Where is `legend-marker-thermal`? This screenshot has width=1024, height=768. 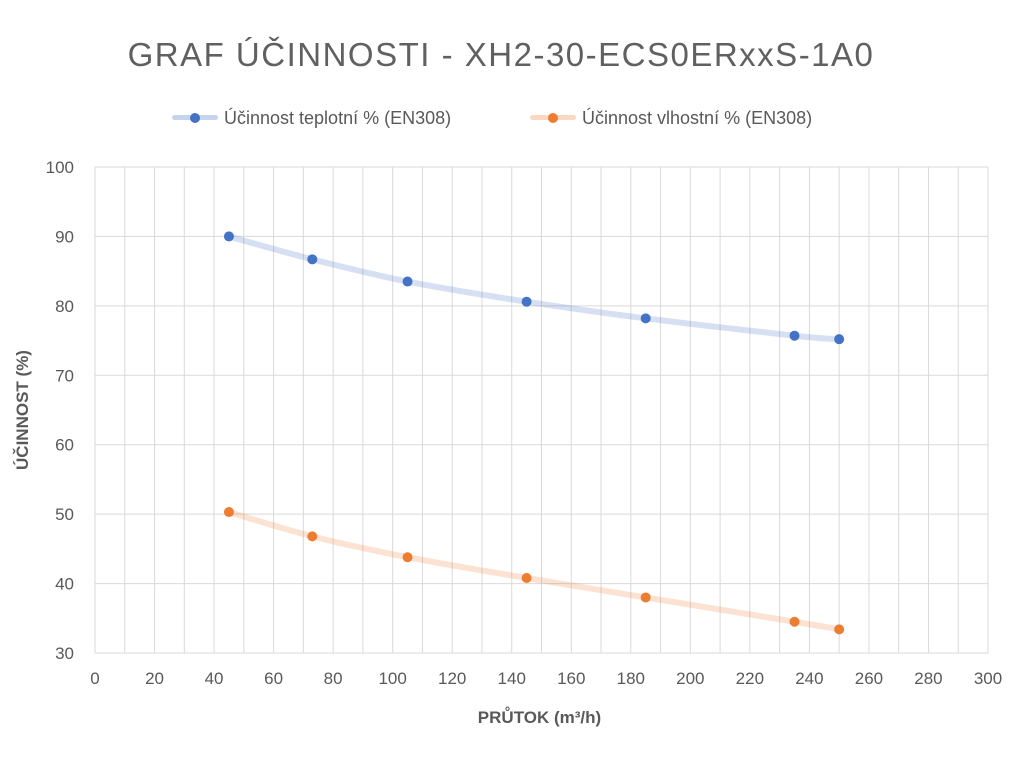
legend-marker-thermal is located at coordinates (195, 118).